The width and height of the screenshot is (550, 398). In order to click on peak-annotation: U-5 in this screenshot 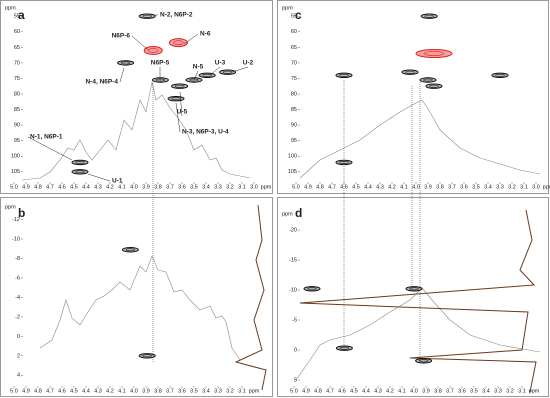, I will do `click(182, 112)`.